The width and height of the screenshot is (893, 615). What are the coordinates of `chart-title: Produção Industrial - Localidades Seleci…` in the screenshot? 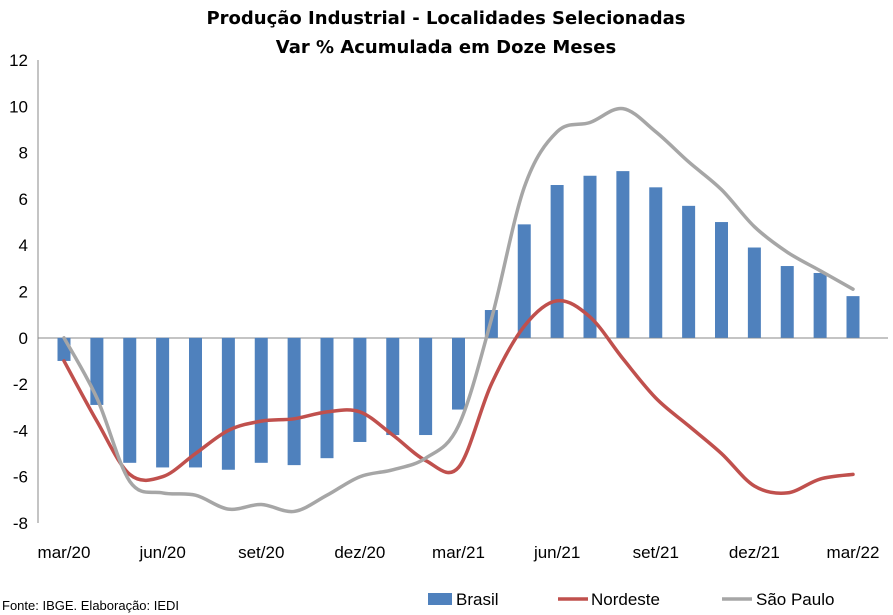 It's located at (445, 18).